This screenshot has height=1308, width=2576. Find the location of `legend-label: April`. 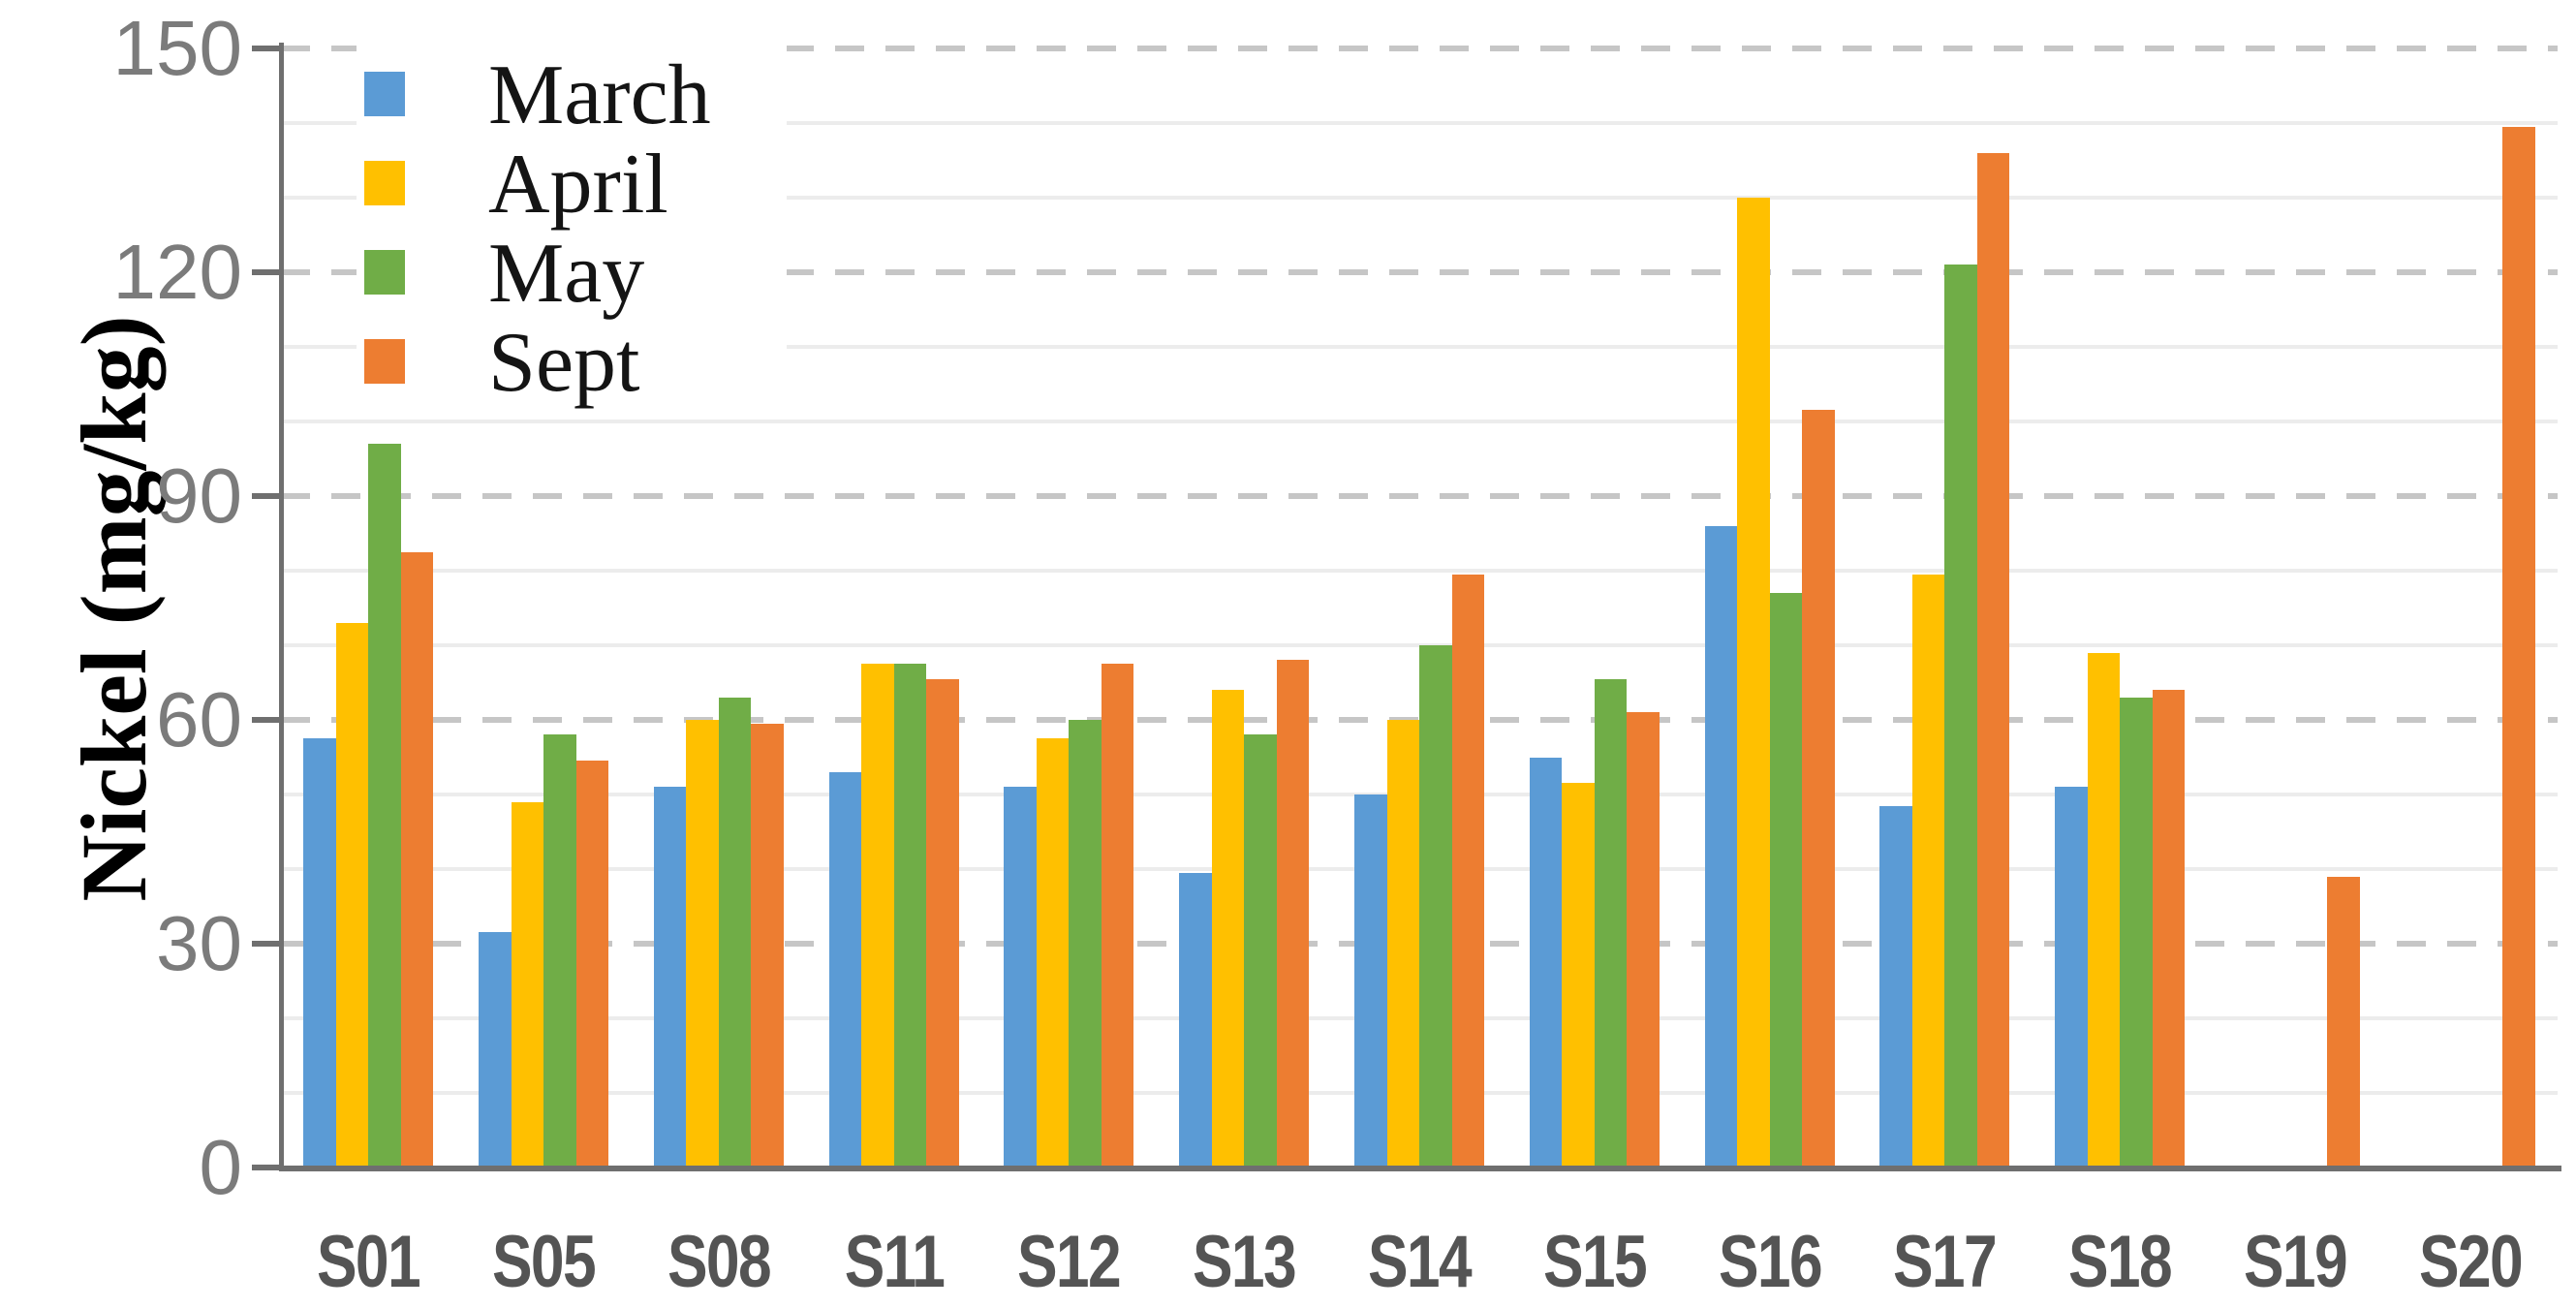

legend-label: April is located at coordinates (578, 185).